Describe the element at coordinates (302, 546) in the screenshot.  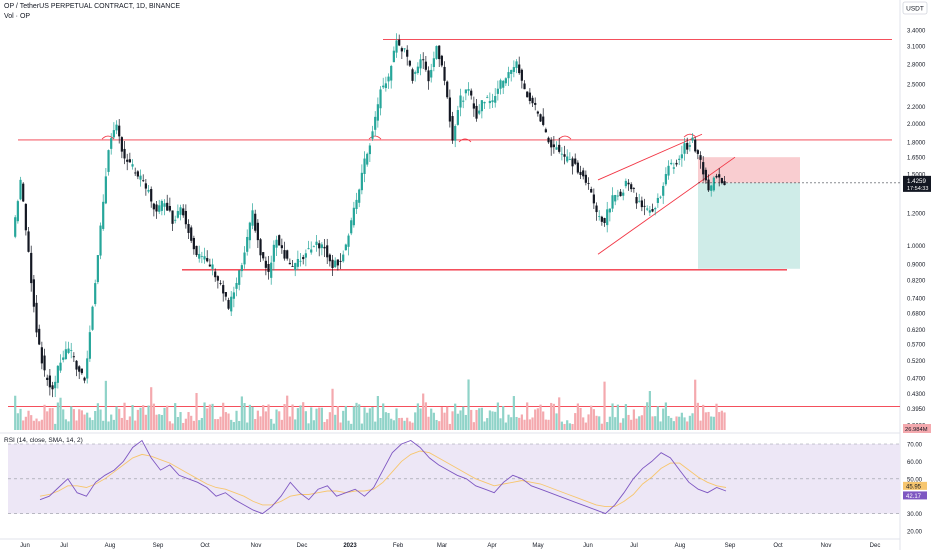
I see `time-tick-label: Dec` at that location.